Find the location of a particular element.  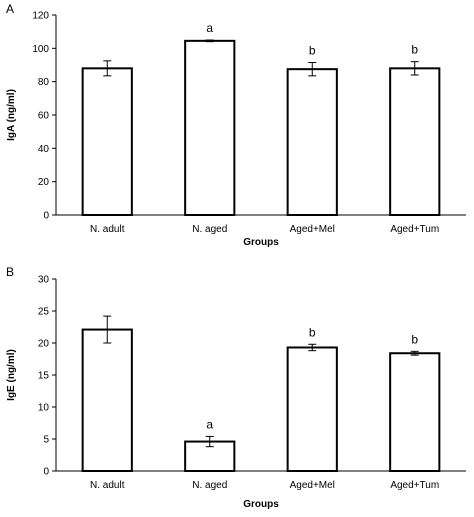

y-tick-label: 30 is located at coordinates (44, 280).